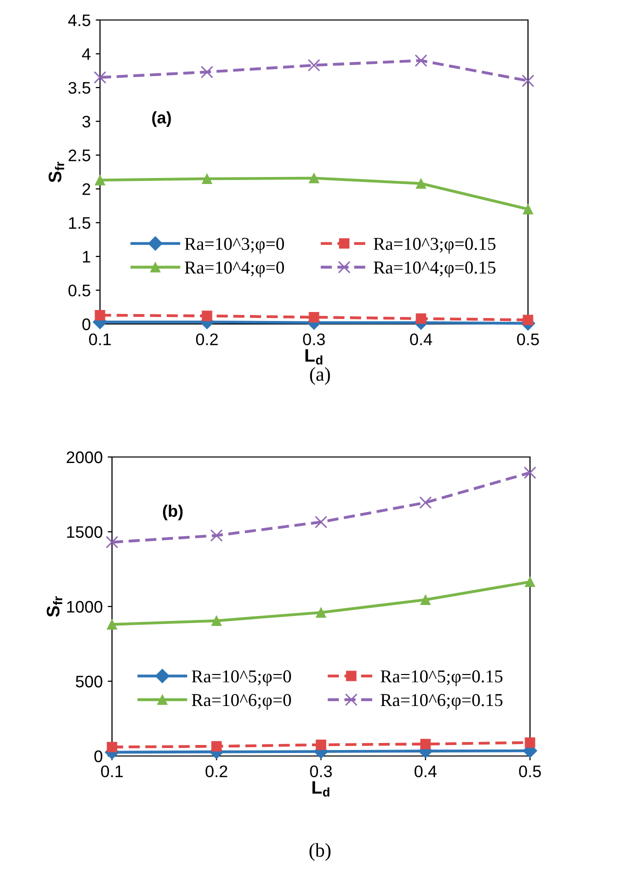  Describe the element at coordinates (86, 189) in the screenshot. I see `y-tick-label: 2` at that location.